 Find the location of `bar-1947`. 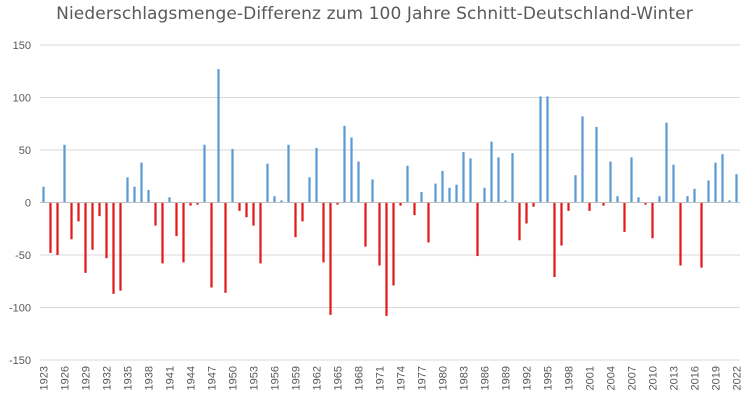

bar-1947 is located at coordinates (211, 245).